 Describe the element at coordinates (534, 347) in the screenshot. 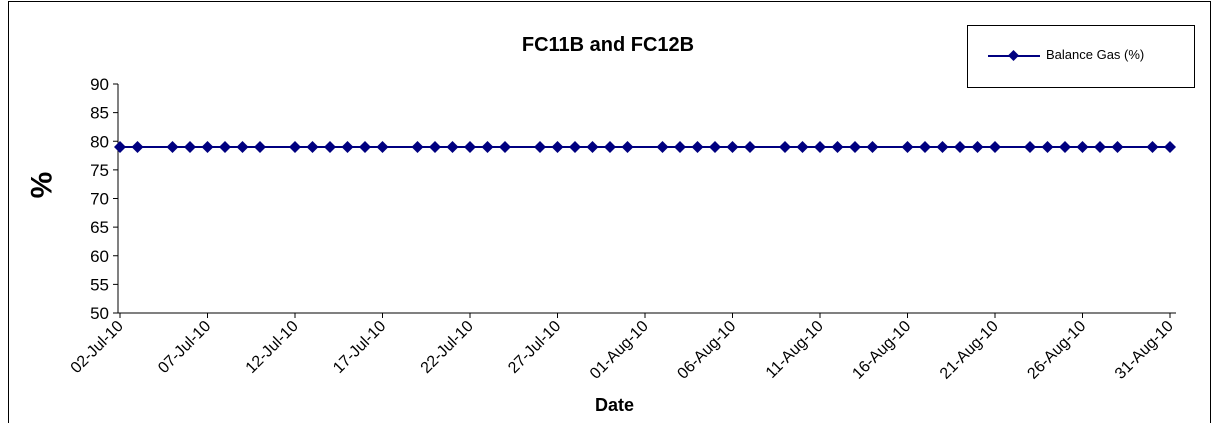

I see `x-tick-label: 27-Jul-10` at that location.